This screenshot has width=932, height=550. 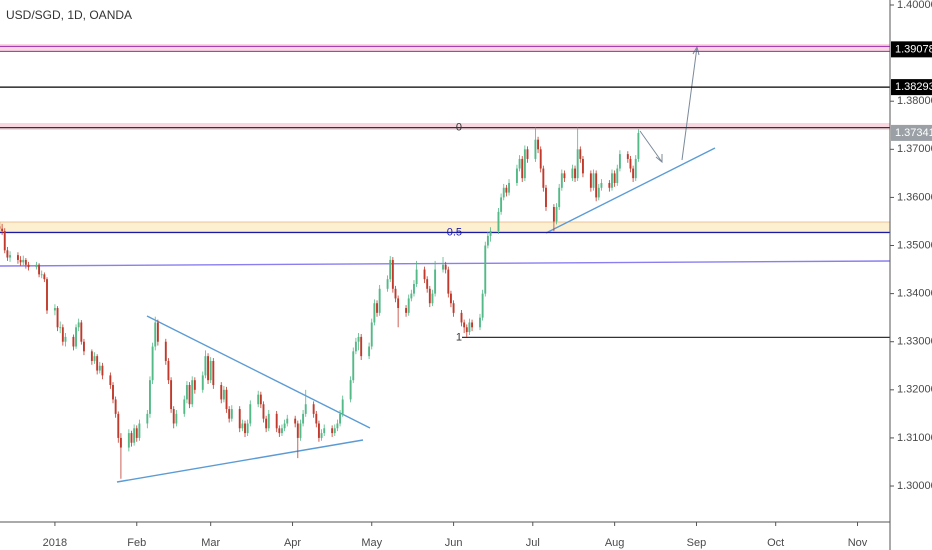 What do you see at coordinates (914, 390) in the screenshot?
I see `y-tick-label: 1.32000` at bounding box center [914, 390].